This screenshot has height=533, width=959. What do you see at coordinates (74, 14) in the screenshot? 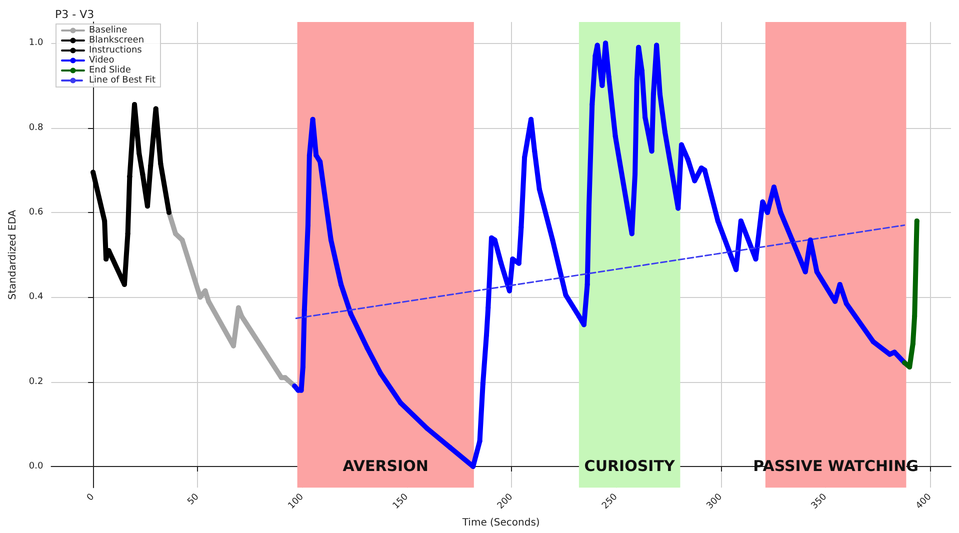
I see `chart-title: P3 - V3` at bounding box center [74, 14].